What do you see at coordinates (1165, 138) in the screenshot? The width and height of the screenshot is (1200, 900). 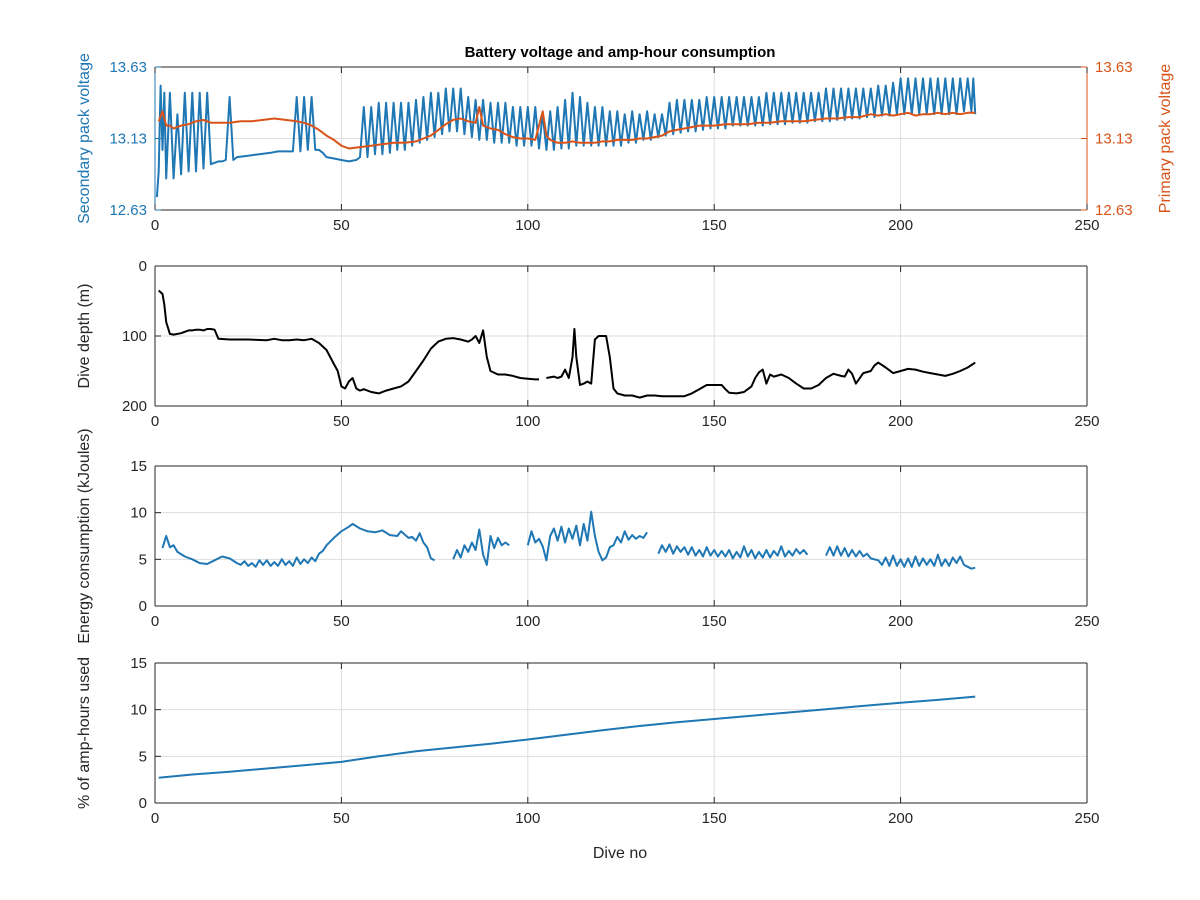 I see `y-axis-label-right: Primary pack voltage` at bounding box center [1165, 138].